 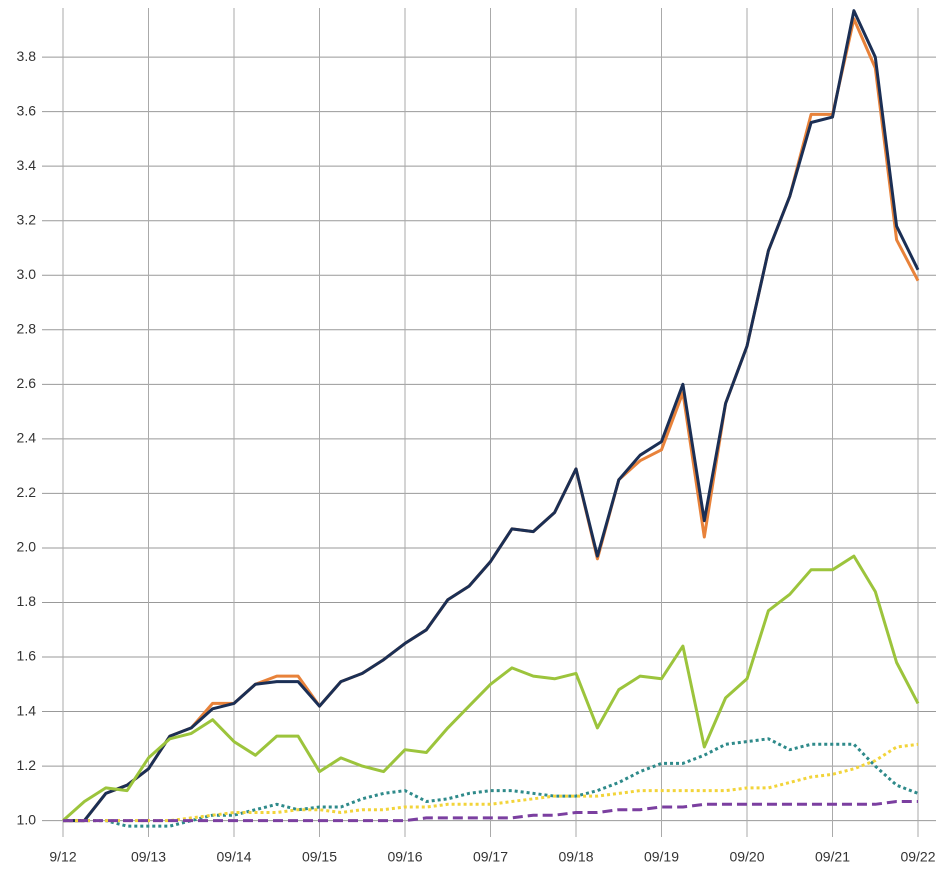 I want to click on x-tick-label: 09/15, so click(x=319, y=857).